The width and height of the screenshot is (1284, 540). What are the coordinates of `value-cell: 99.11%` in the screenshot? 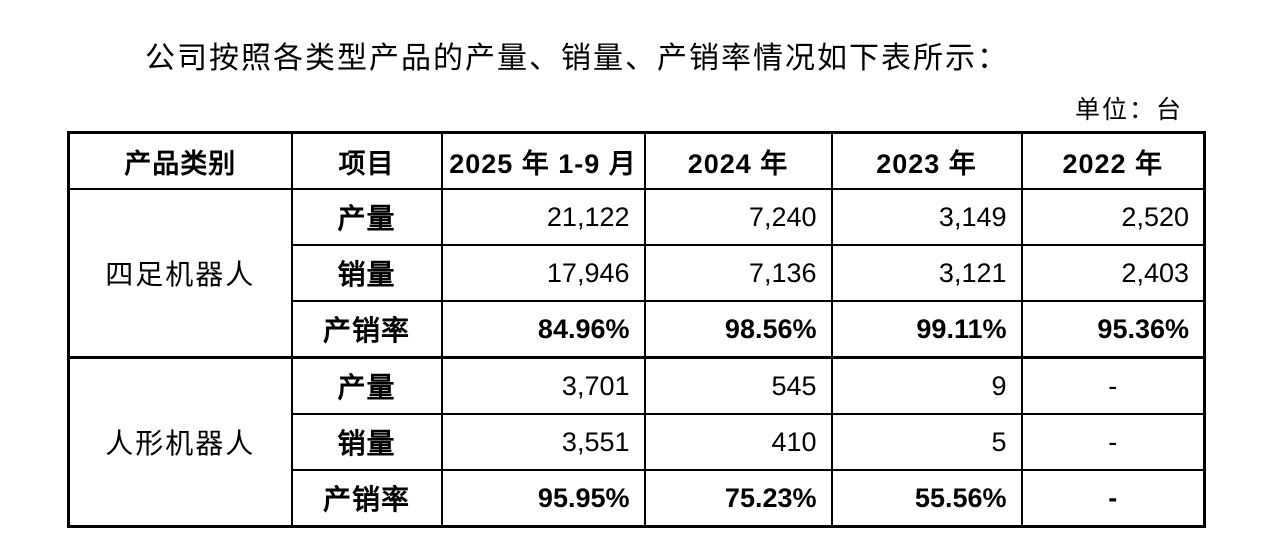 It's located at (926, 329).